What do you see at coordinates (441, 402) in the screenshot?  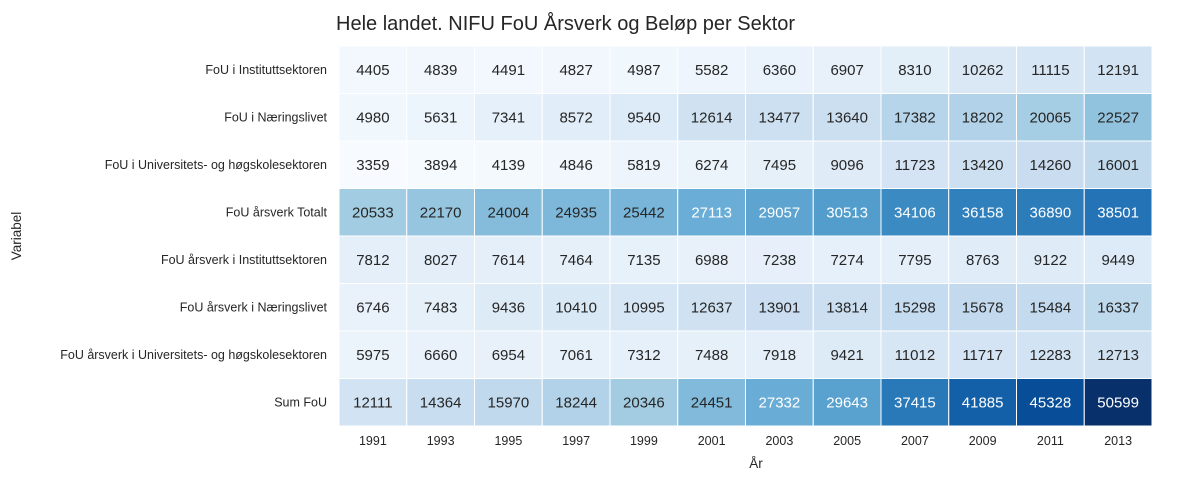 I see `cell-value-label: 14364` at bounding box center [441, 402].